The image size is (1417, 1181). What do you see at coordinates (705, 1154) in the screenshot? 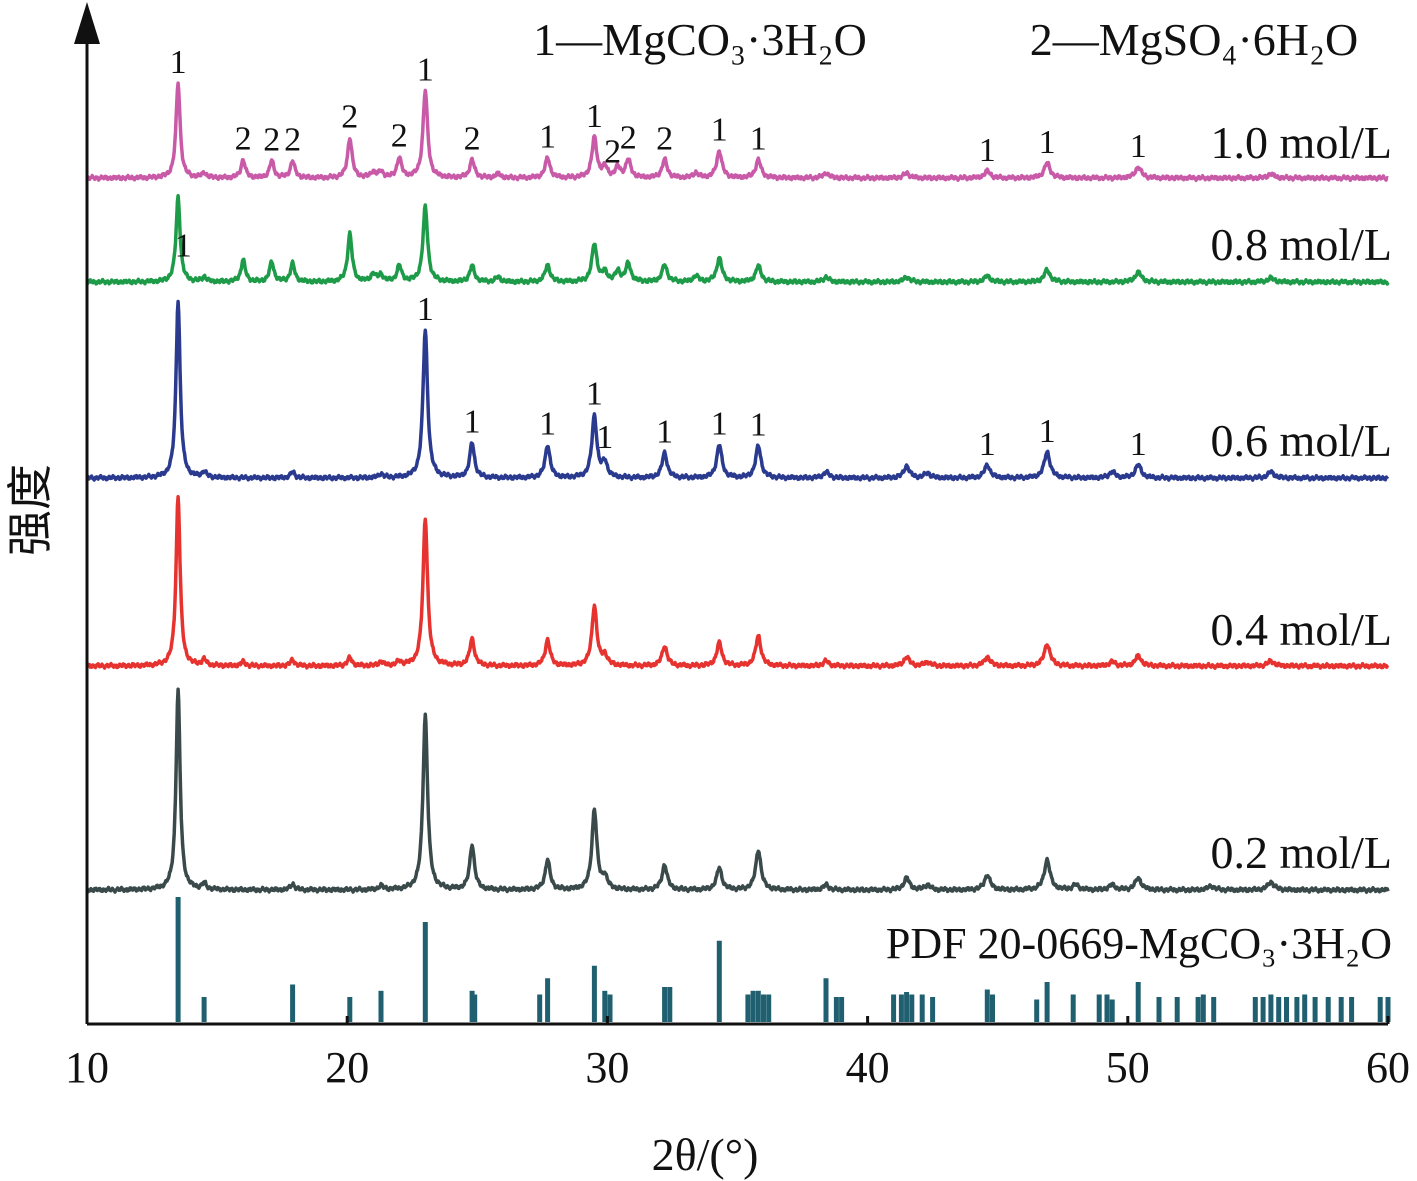
I see `x-axis-title: 2θ/(°)` at bounding box center [705, 1154].